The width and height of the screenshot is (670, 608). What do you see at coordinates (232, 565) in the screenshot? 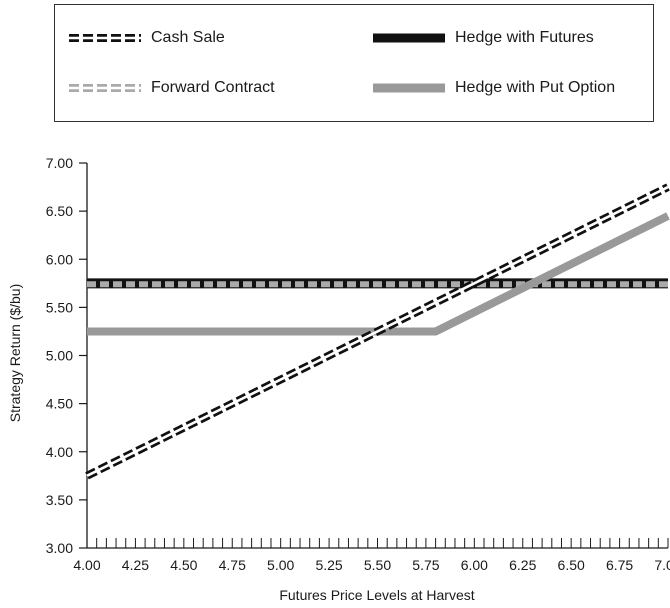
I see `x-tick-label: 4.75` at bounding box center [232, 565].